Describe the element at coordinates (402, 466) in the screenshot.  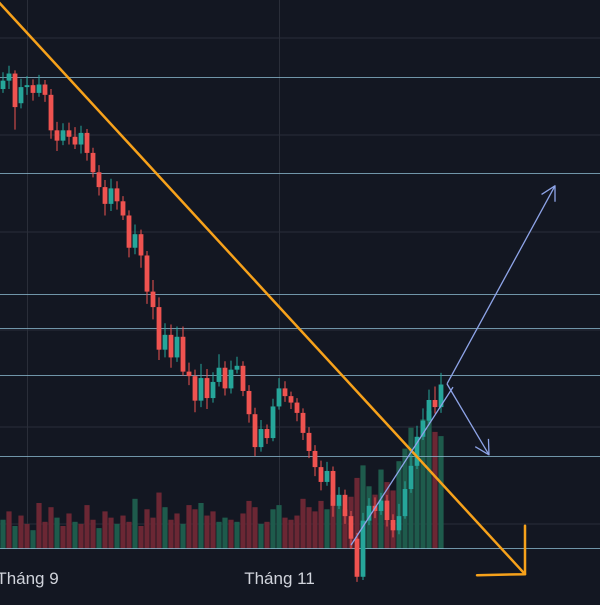
I see `rising-support-line` at that location.